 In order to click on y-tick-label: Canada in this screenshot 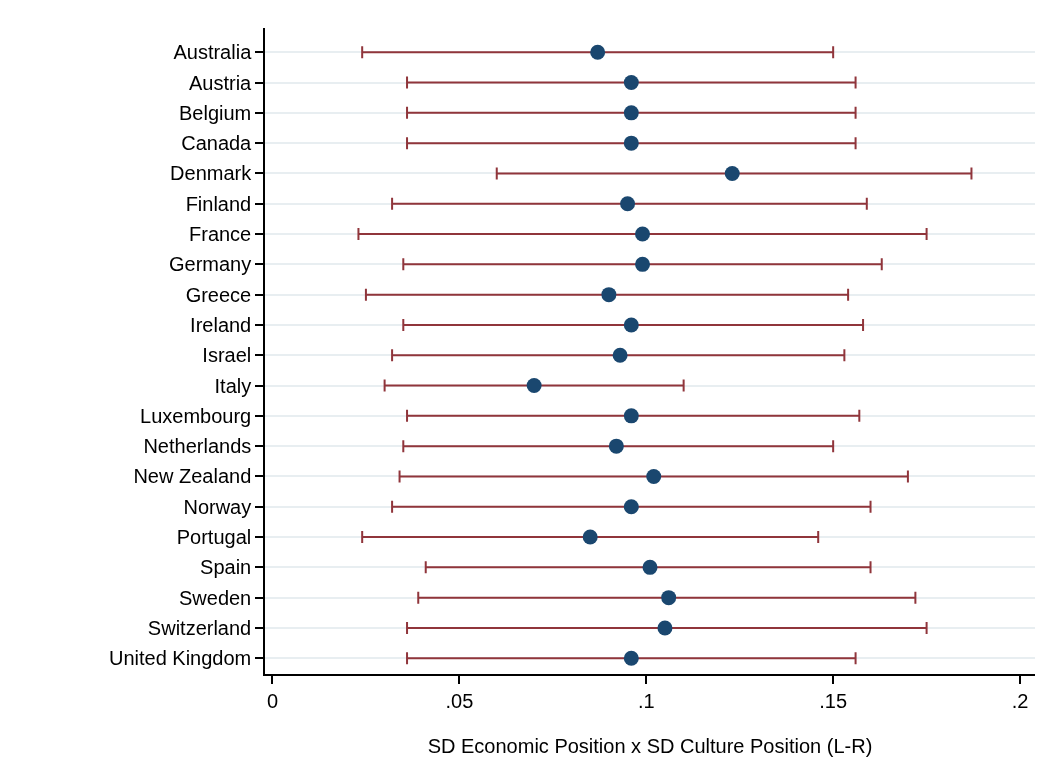, I will do `click(217, 143)`.